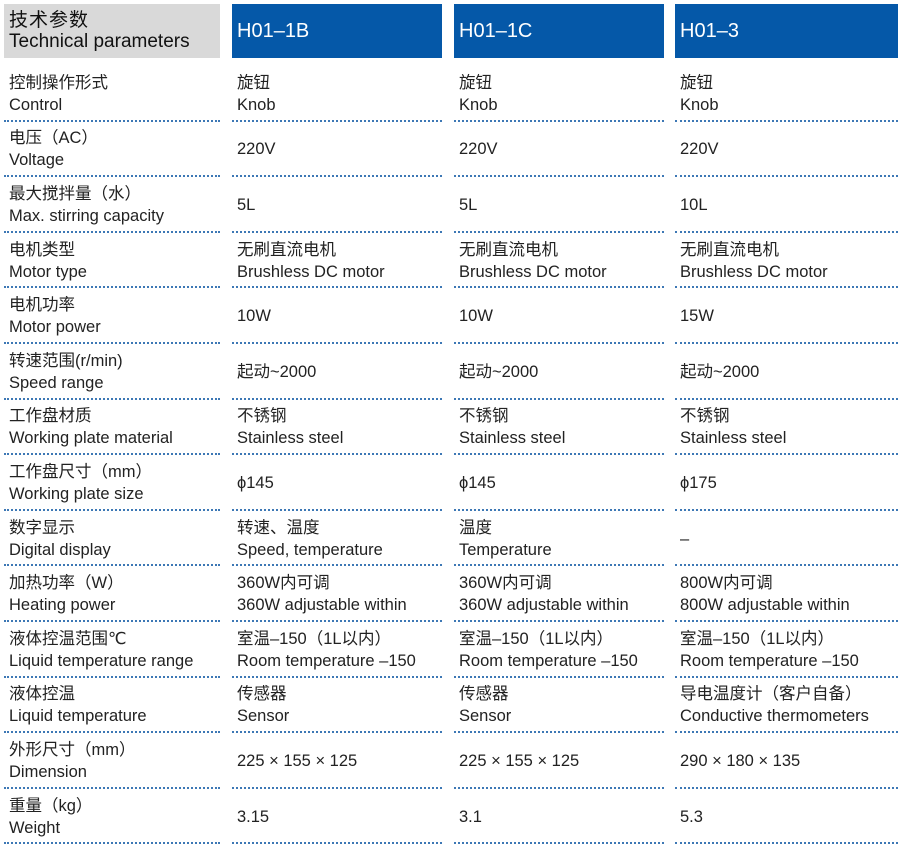  I want to click on label-en: Max. stirring capacity, so click(86, 215).